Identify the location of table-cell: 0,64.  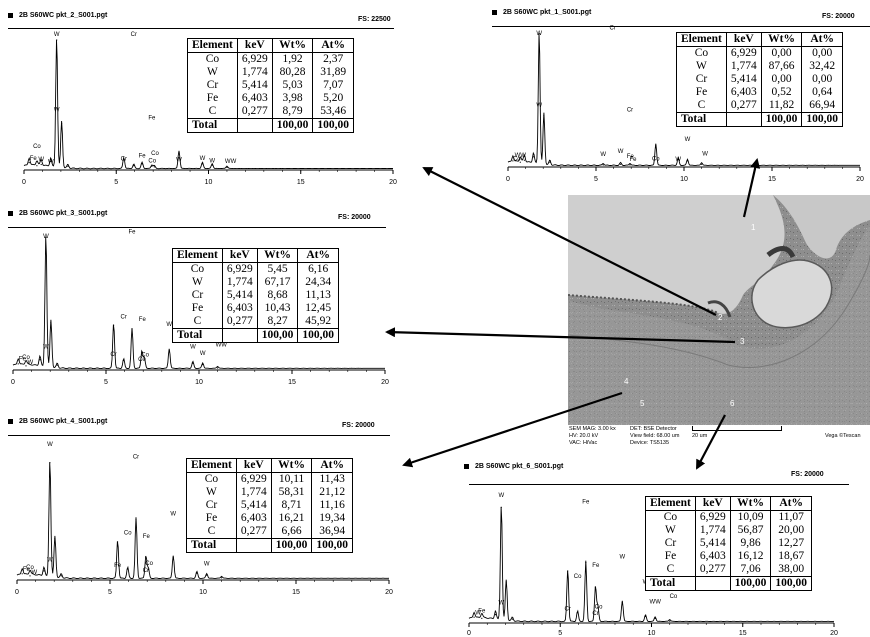
(822, 92).